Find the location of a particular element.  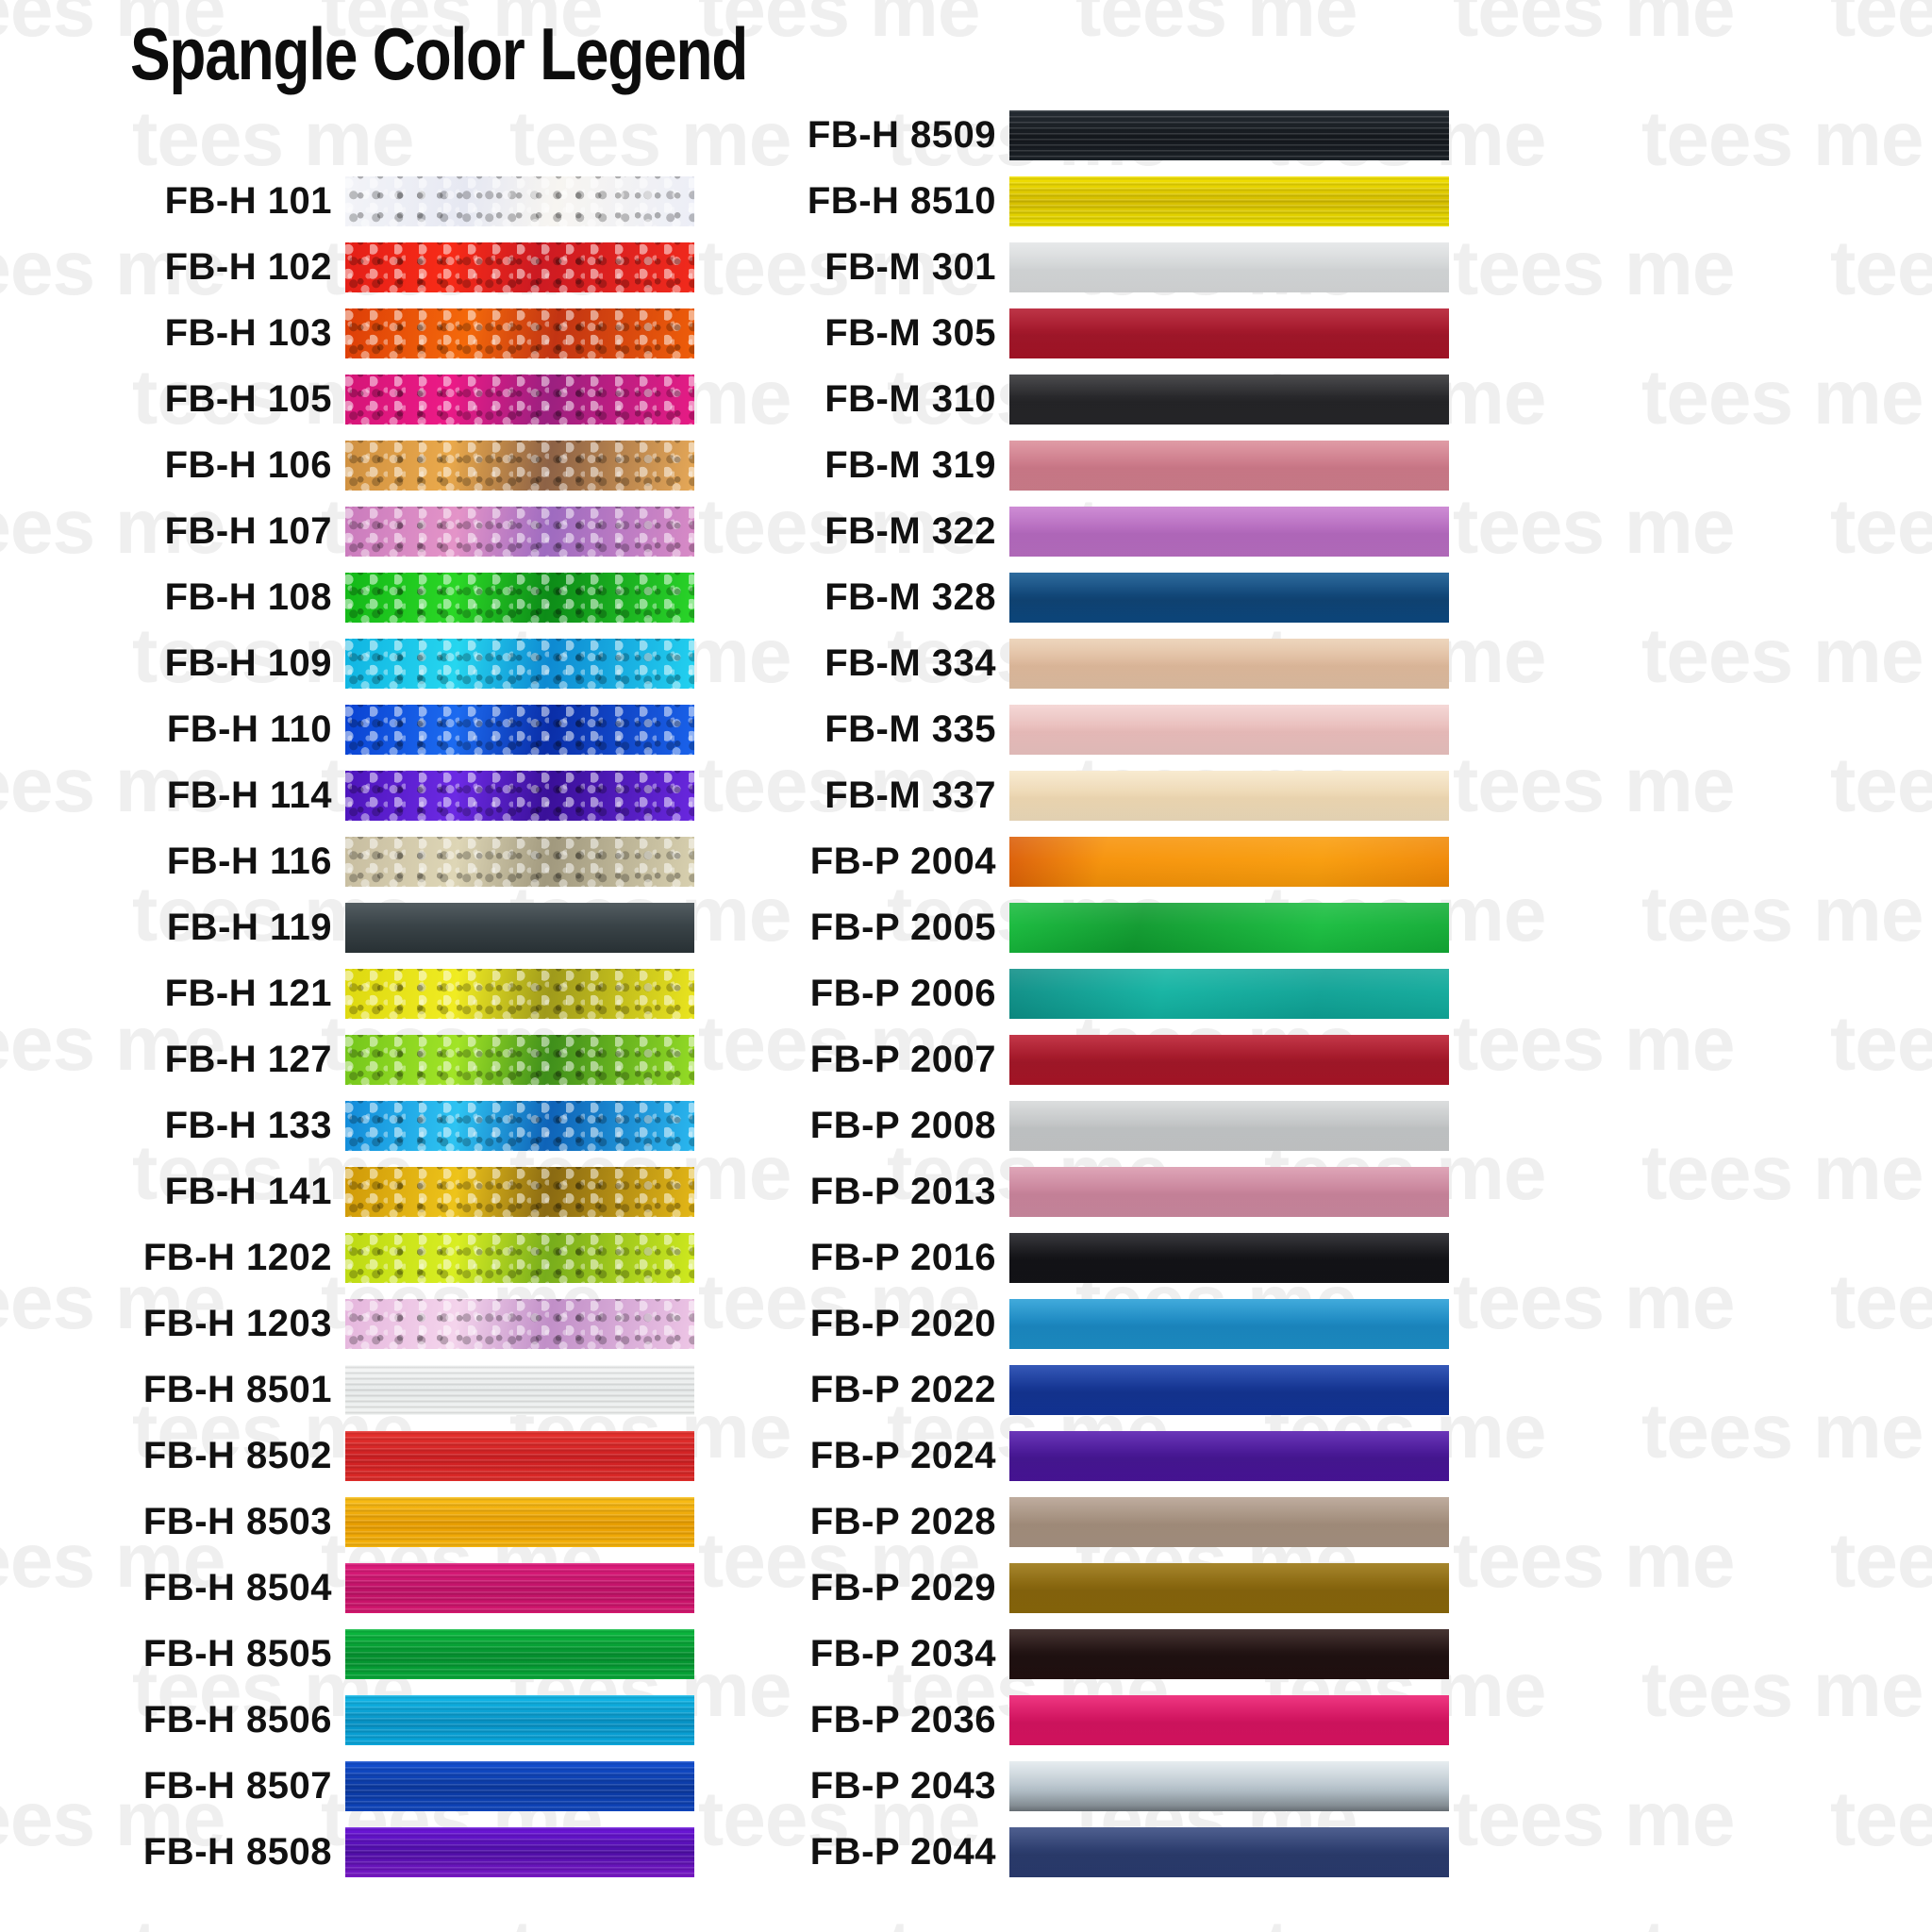

swatch-row: FB-P 2020 is located at coordinates (1343, 1324).